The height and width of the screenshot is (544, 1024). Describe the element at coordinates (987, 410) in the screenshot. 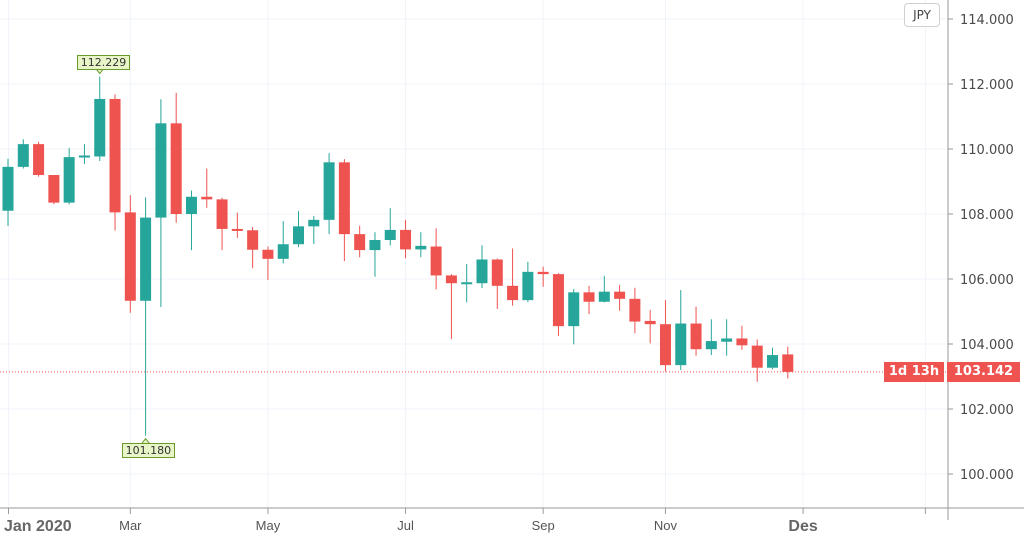

I see `y-tick-label: 102.000` at that location.